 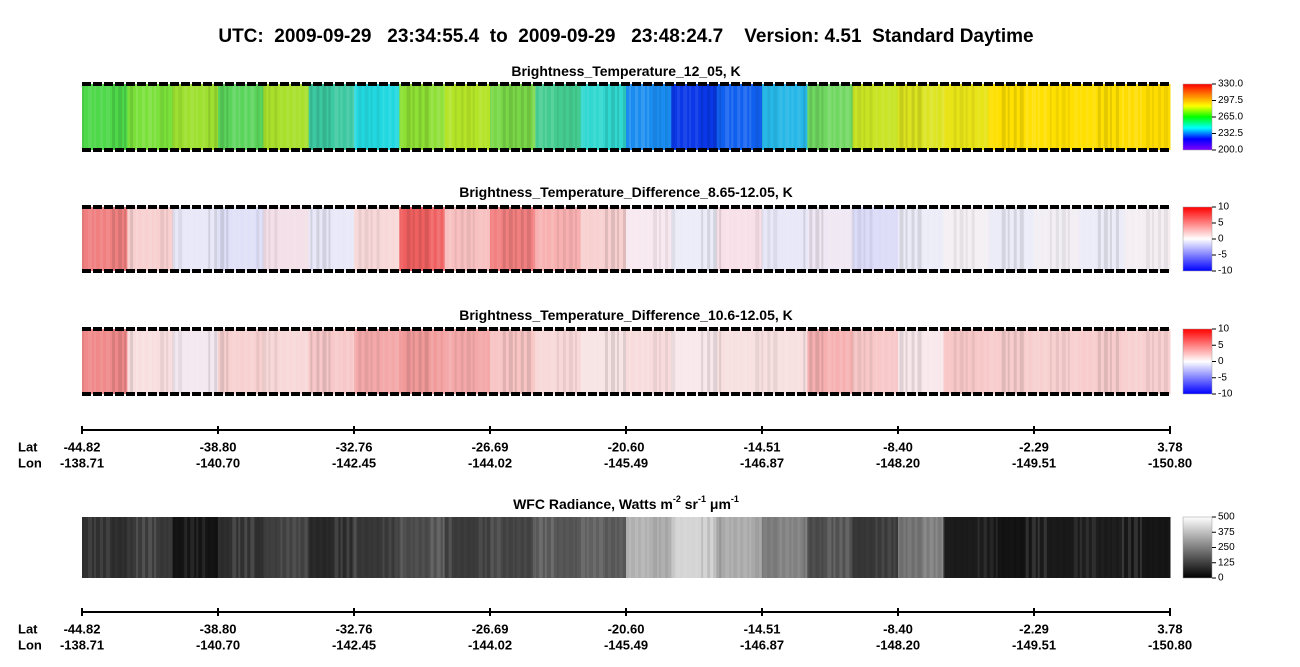 What do you see at coordinates (1170, 644) in the screenshot?
I see `lon-label: -150.80` at bounding box center [1170, 644].